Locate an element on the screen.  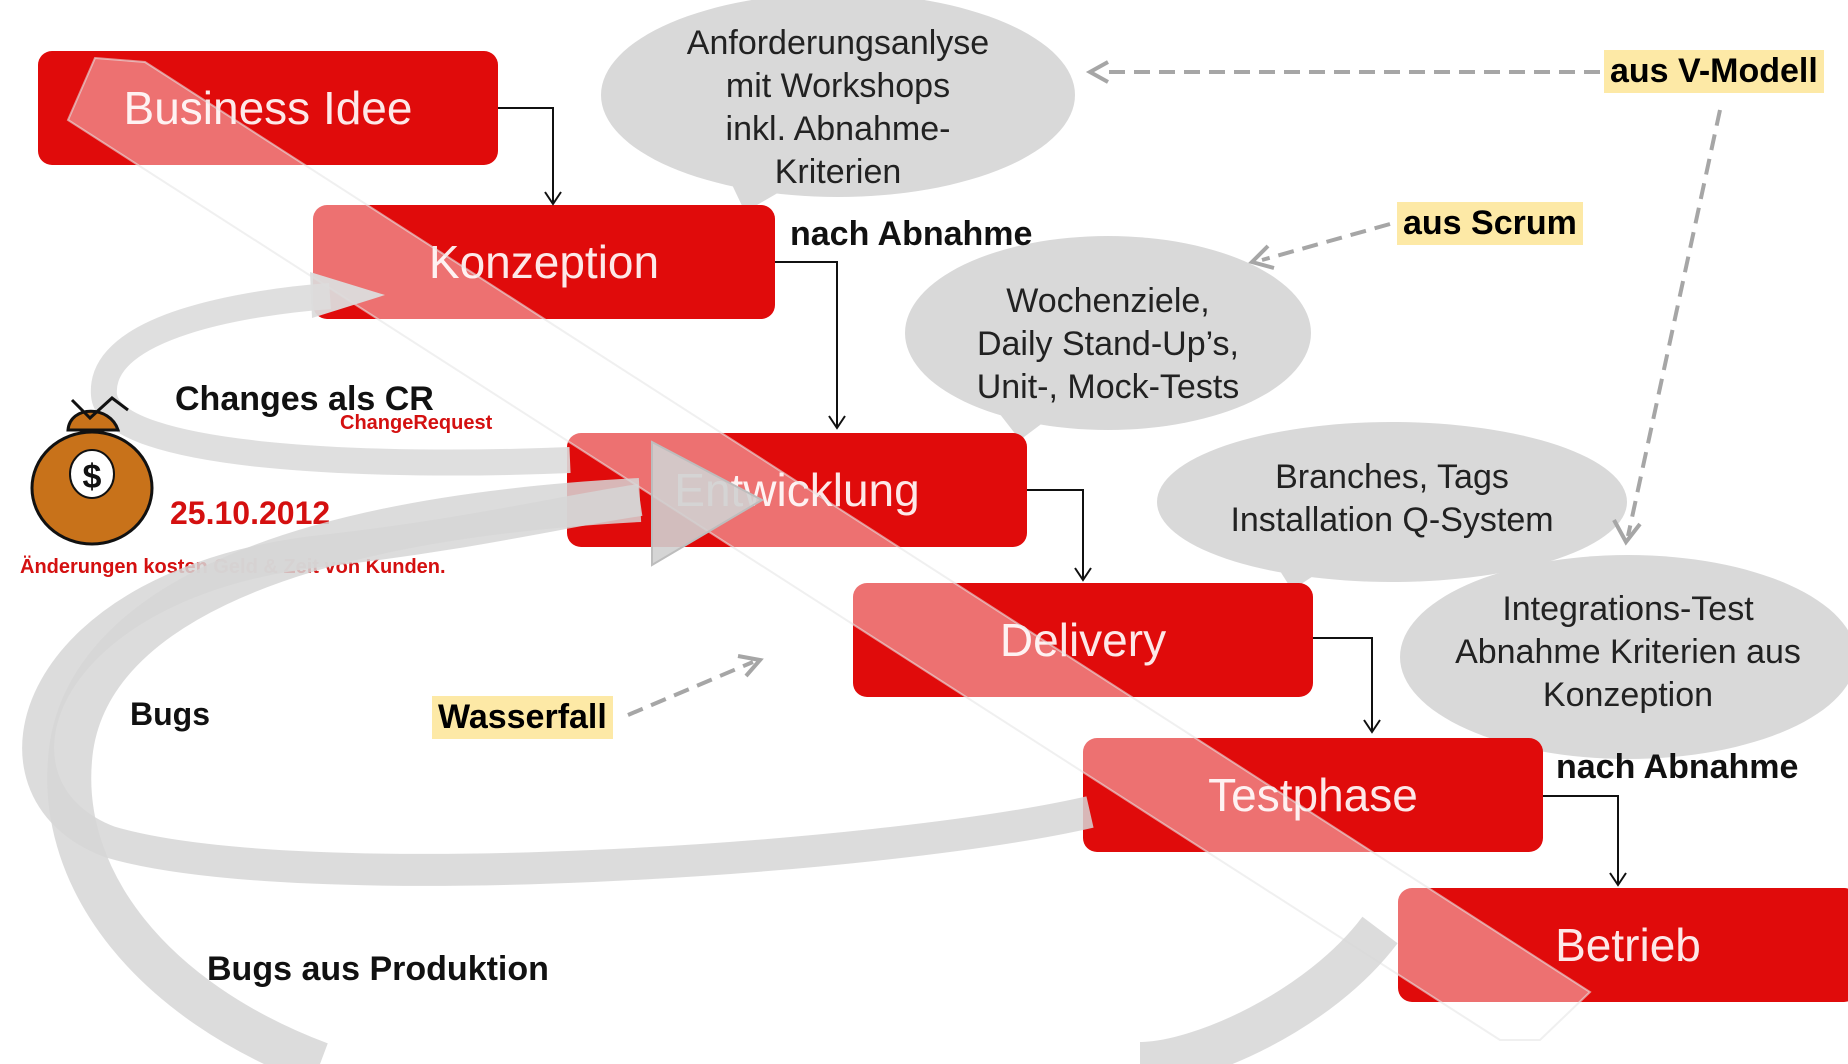
stage-entwicklung: Entwicklung is located at coordinates (797, 490).